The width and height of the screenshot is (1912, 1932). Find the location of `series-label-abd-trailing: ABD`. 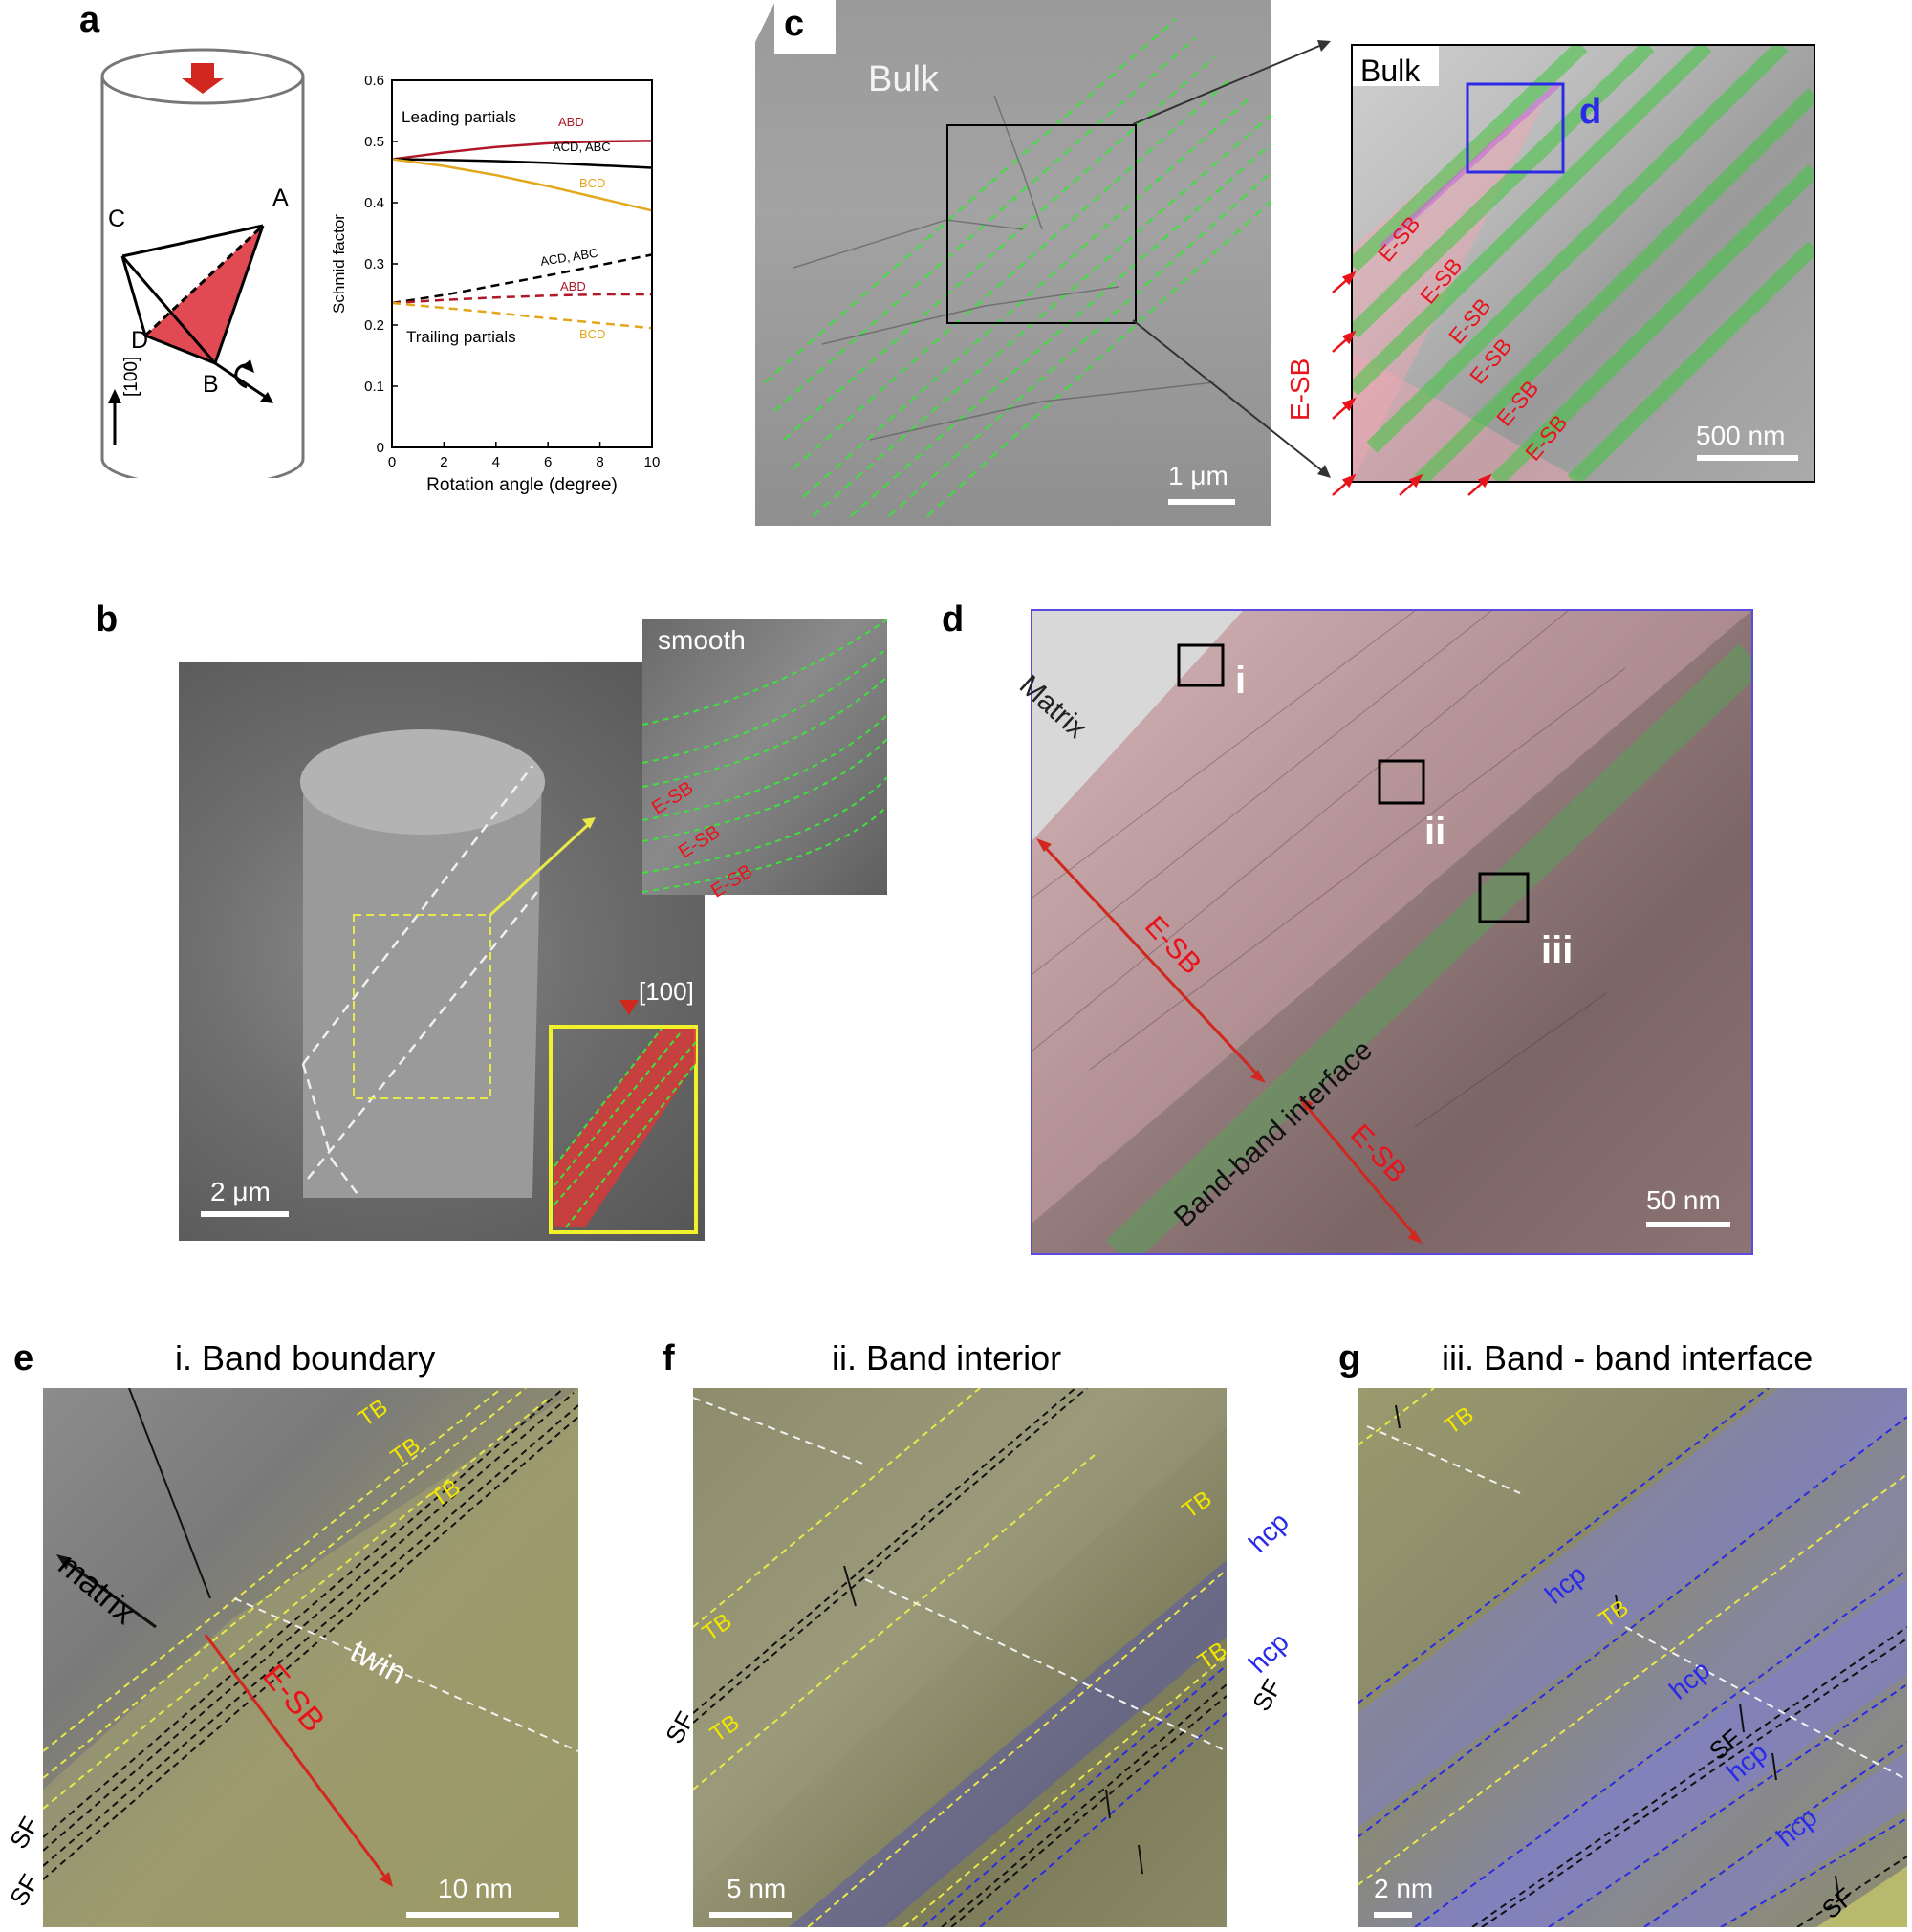

series-label-abd-trailing: ABD is located at coordinates (573, 286).